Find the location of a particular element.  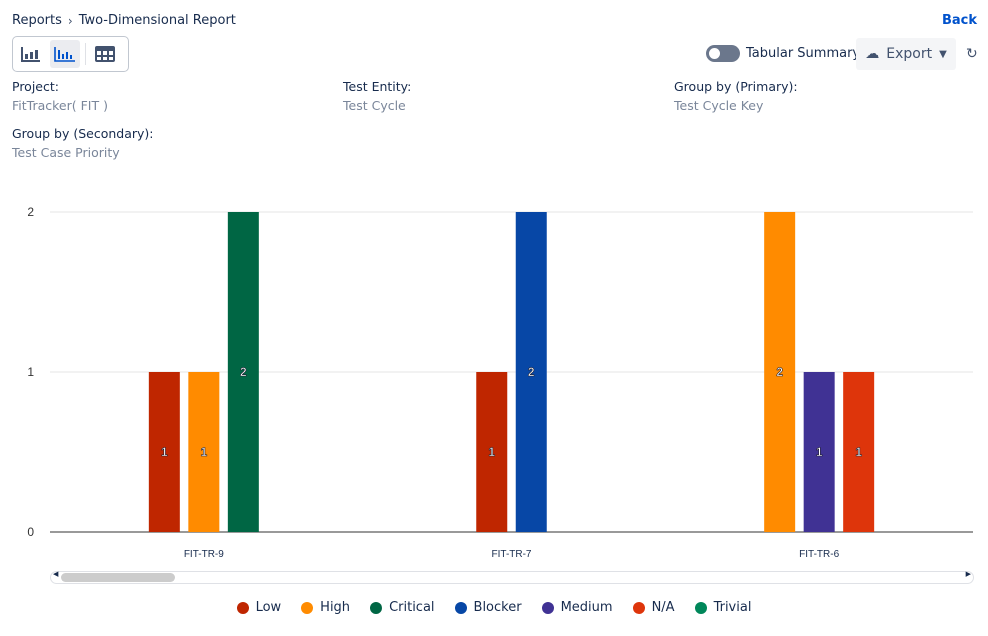

field-label: Group by (Primary): is located at coordinates (736, 86).